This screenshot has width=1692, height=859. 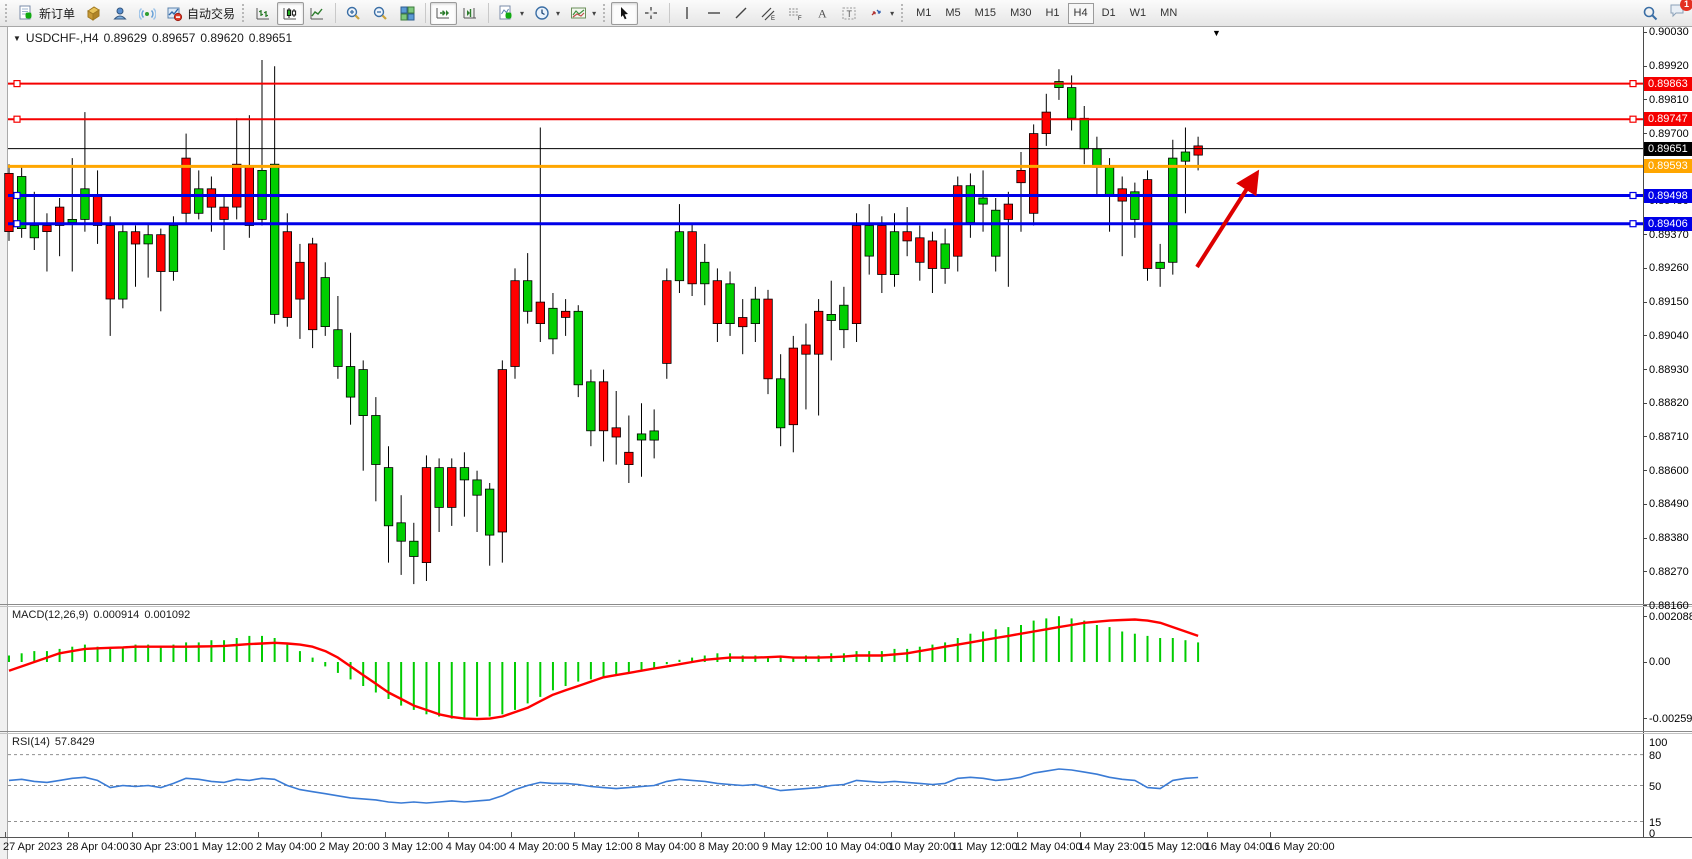 I want to click on fibonacci-button: F, so click(x=795, y=13).